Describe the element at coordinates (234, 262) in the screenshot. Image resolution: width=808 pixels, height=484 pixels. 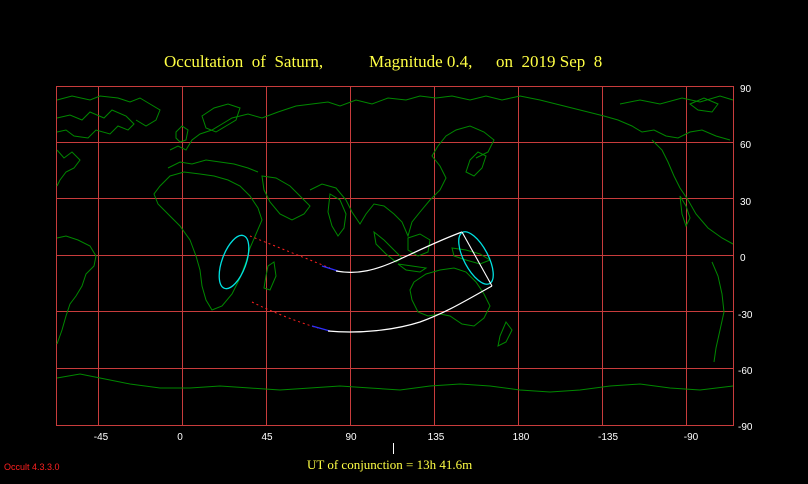
I see `shadow-outline-west` at that location.